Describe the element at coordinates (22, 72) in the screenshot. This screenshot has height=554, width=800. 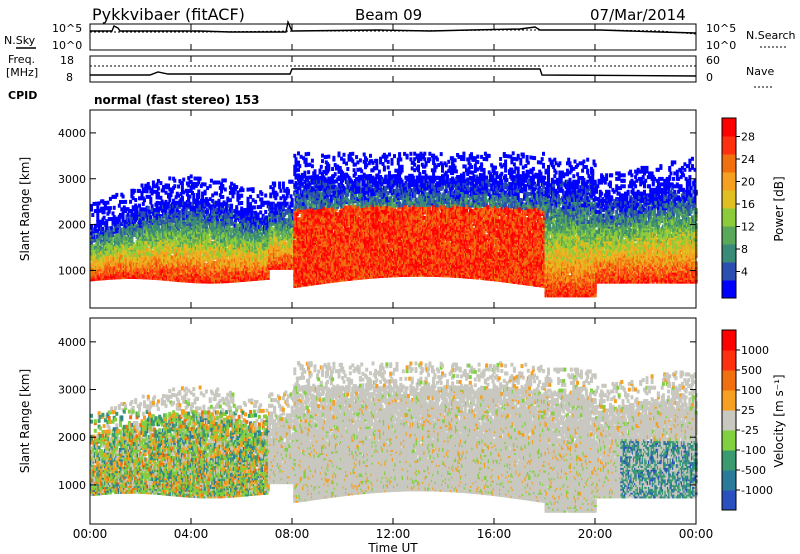
I see `freq-unit: [MHz]` at that location.